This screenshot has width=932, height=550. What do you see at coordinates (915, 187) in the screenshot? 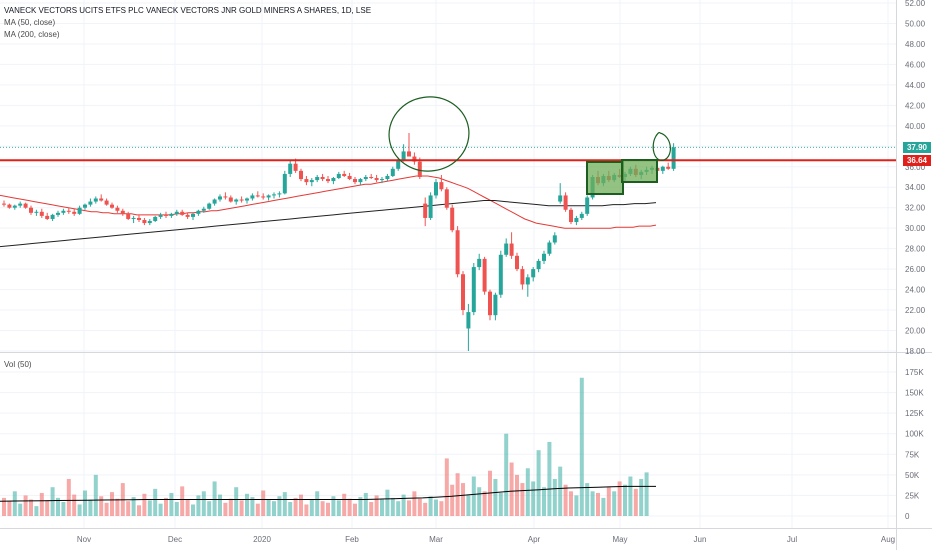
I see `price-tick-label: 34.00` at bounding box center [915, 187].